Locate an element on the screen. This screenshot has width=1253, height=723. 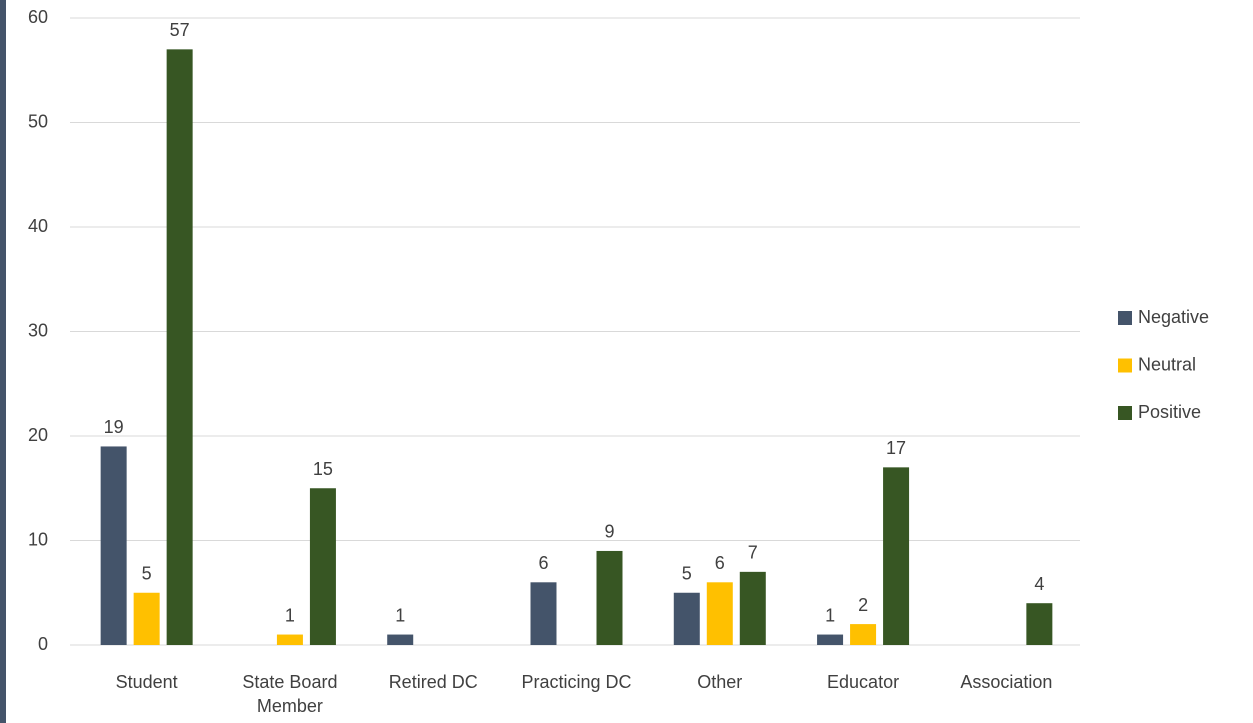
x-tick-label: Other is located at coordinates (720, 682).